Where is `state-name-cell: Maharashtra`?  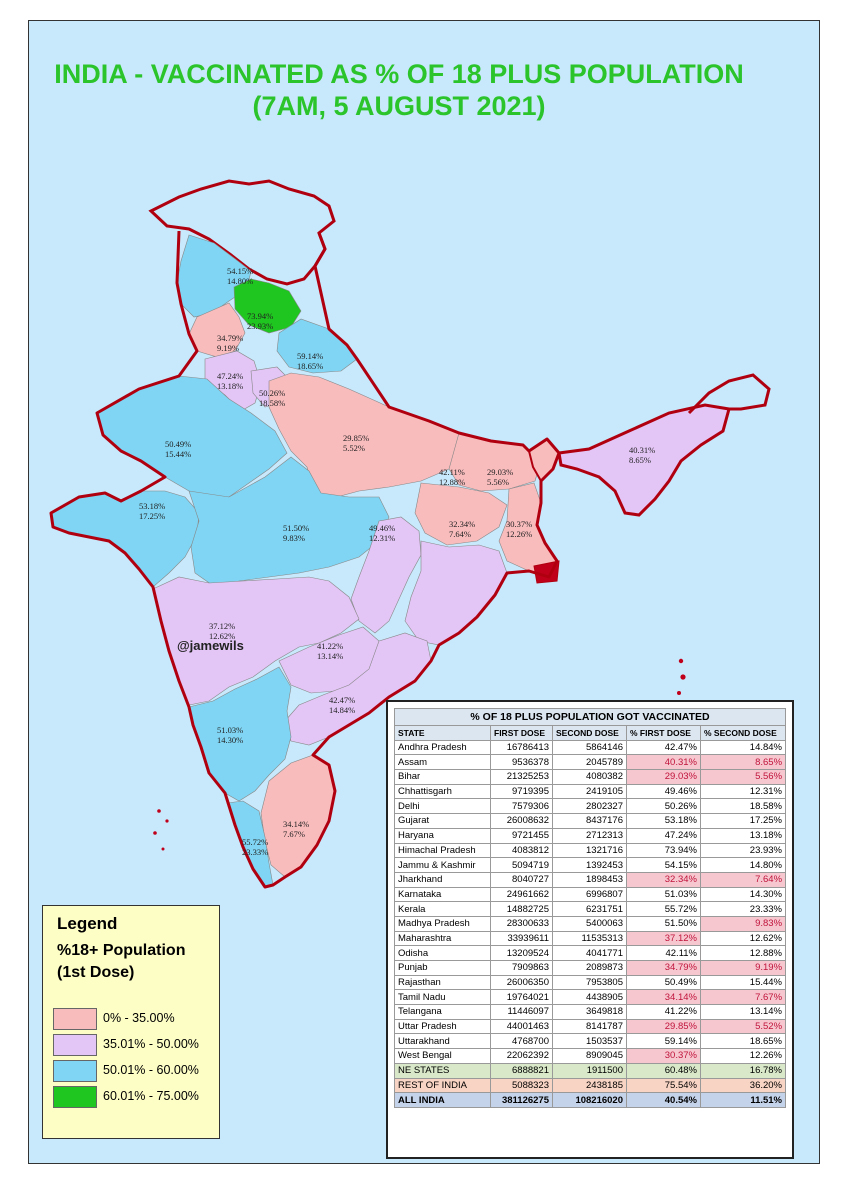 state-name-cell: Maharashtra is located at coordinates (442, 938).